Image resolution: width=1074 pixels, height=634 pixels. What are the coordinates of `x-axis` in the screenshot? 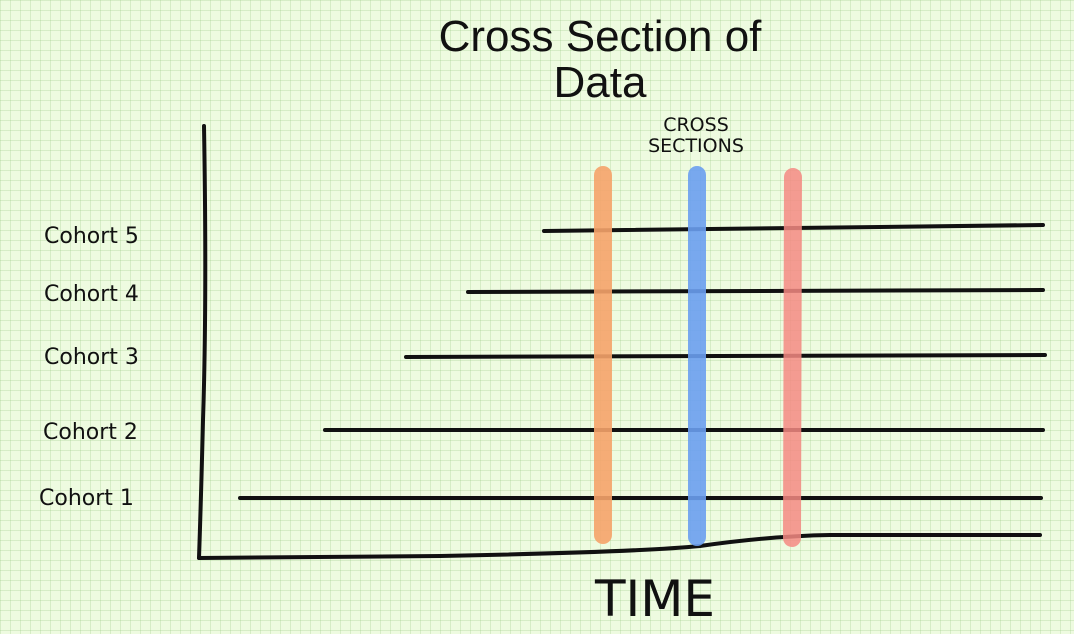 It's located at (619, 546).